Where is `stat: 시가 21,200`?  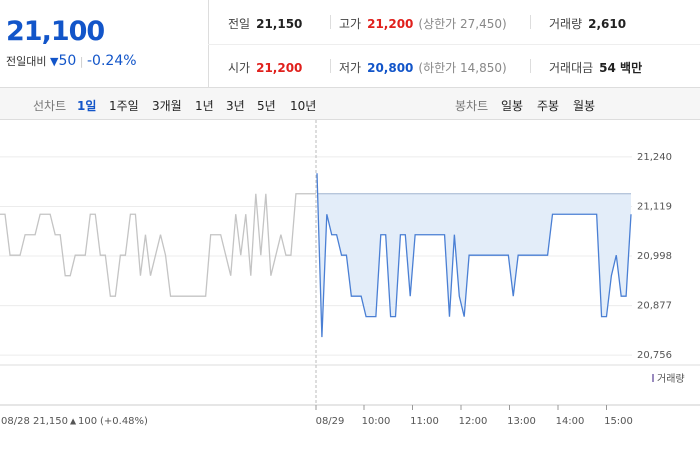 stat: 시가 21,200 is located at coordinates (265, 67).